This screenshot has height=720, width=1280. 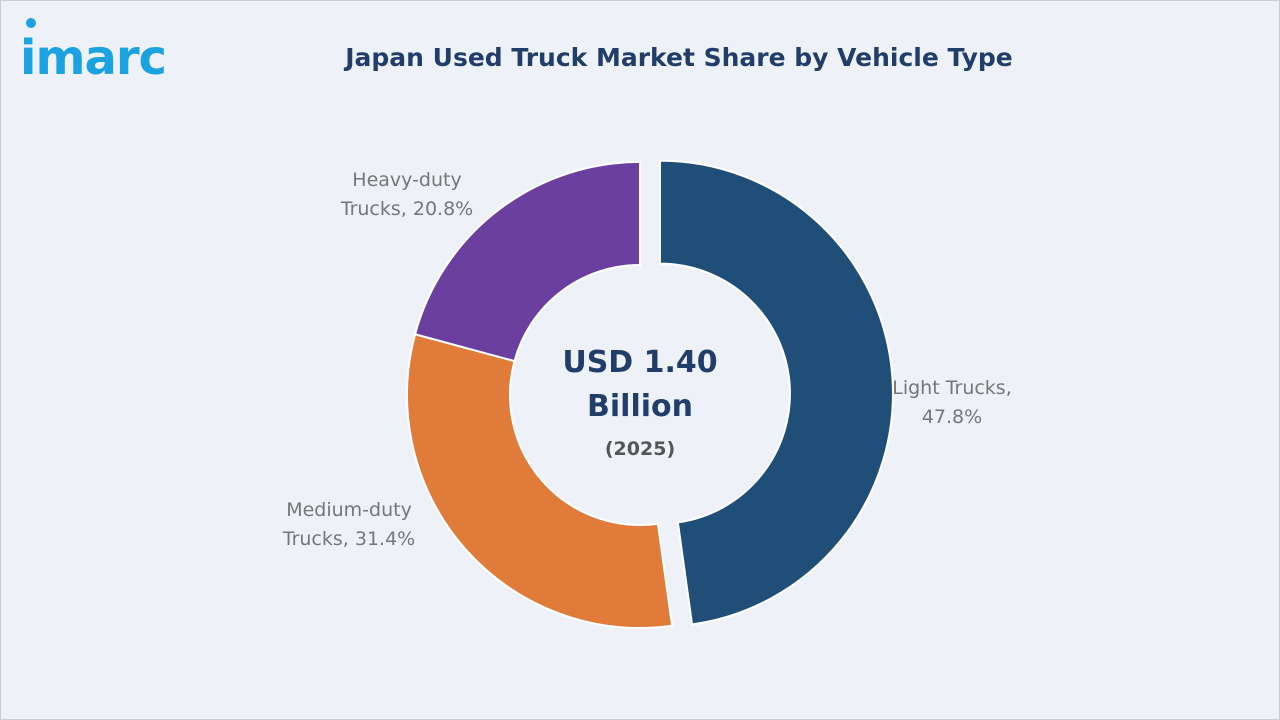 What do you see at coordinates (349, 510) in the screenshot?
I see `label-line: Medium-duty` at bounding box center [349, 510].